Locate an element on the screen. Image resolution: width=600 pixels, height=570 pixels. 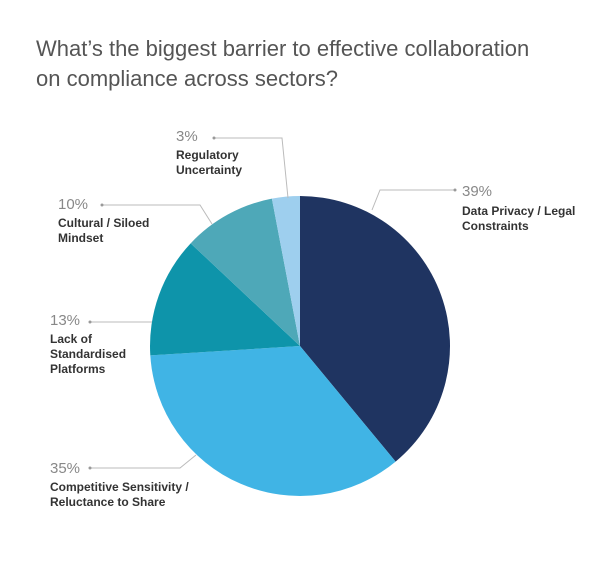
value-label: 10% is located at coordinates (73, 204).